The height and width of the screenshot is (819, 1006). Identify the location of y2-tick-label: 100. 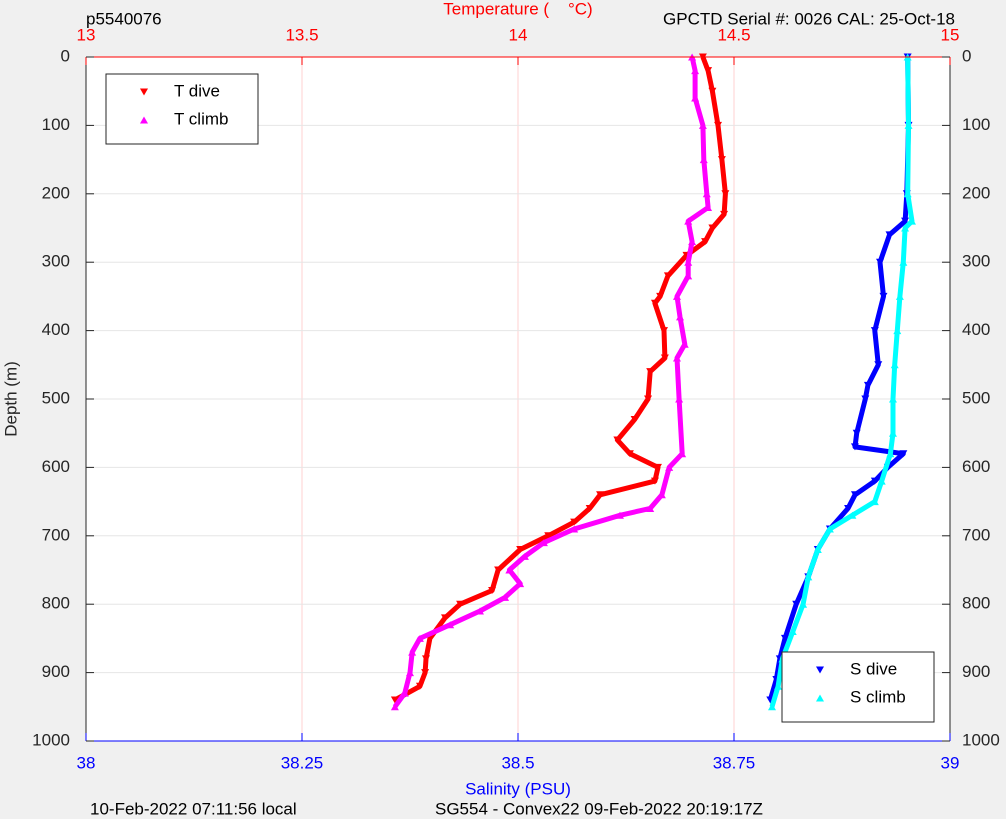
(976, 124).